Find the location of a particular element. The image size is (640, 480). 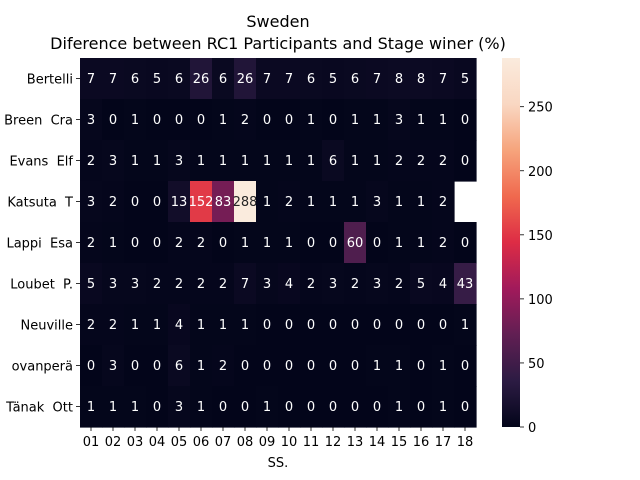

x-tick-label: 13 is located at coordinates (355, 442).